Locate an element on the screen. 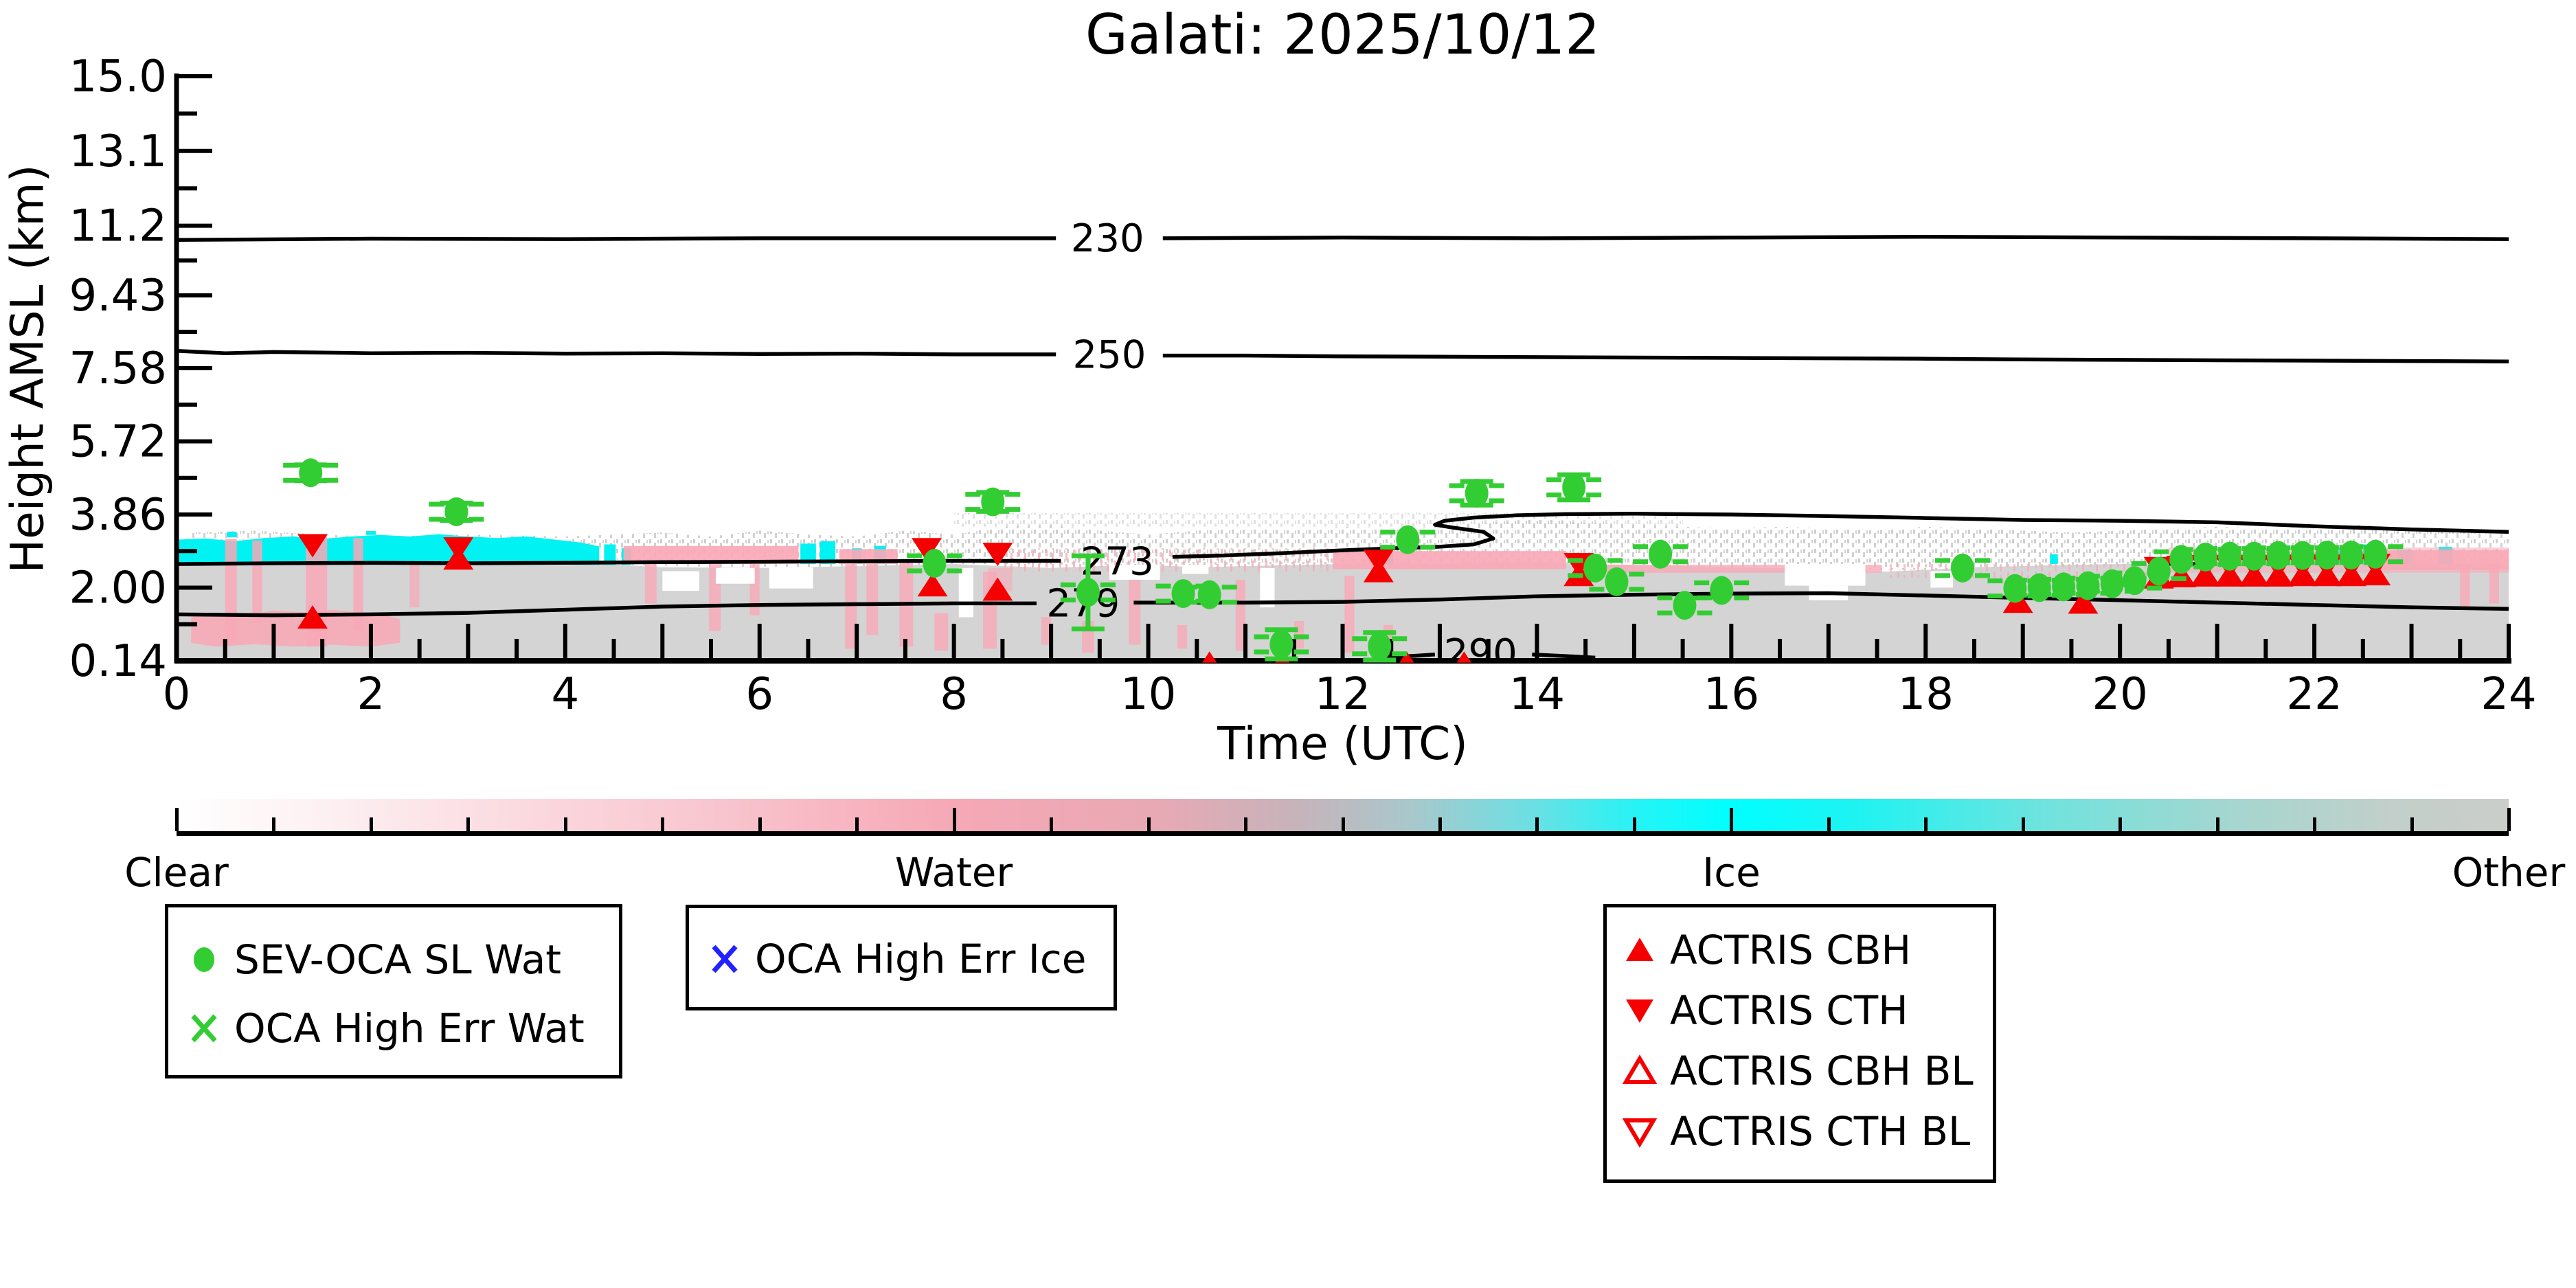  legend-item: OCA High Err Wat is located at coordinates (393, 1028).